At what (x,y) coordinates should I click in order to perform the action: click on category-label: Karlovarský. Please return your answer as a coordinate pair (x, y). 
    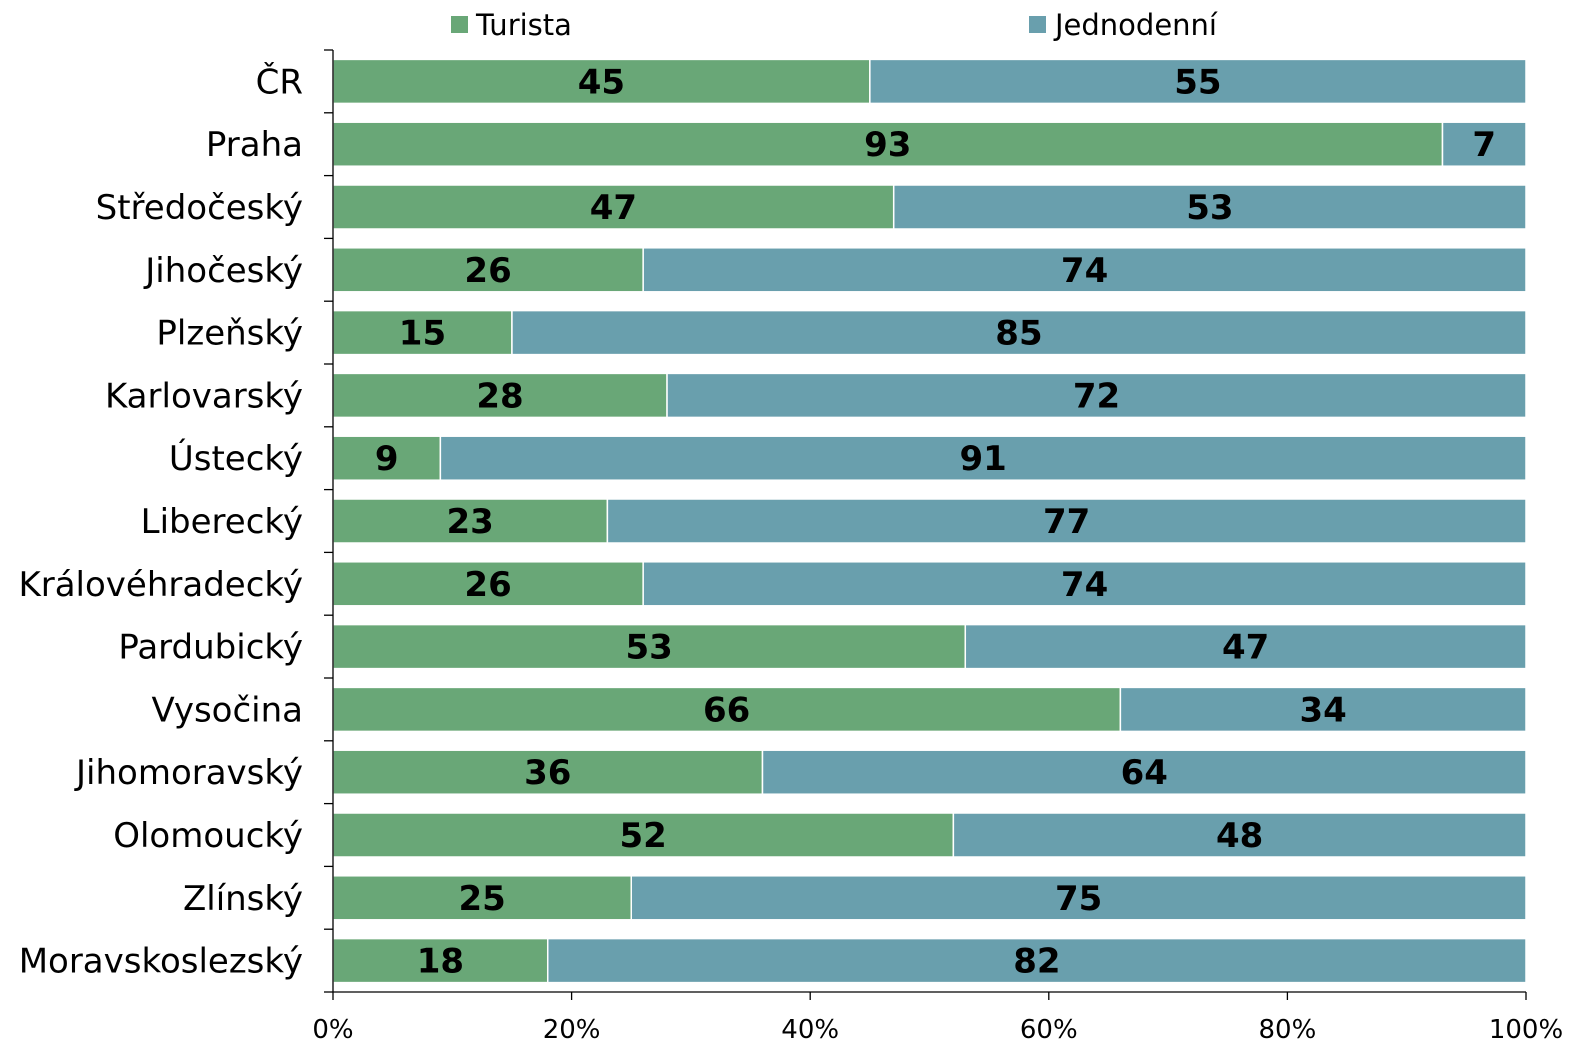
    Looking at the image, I should click on (204, 396).